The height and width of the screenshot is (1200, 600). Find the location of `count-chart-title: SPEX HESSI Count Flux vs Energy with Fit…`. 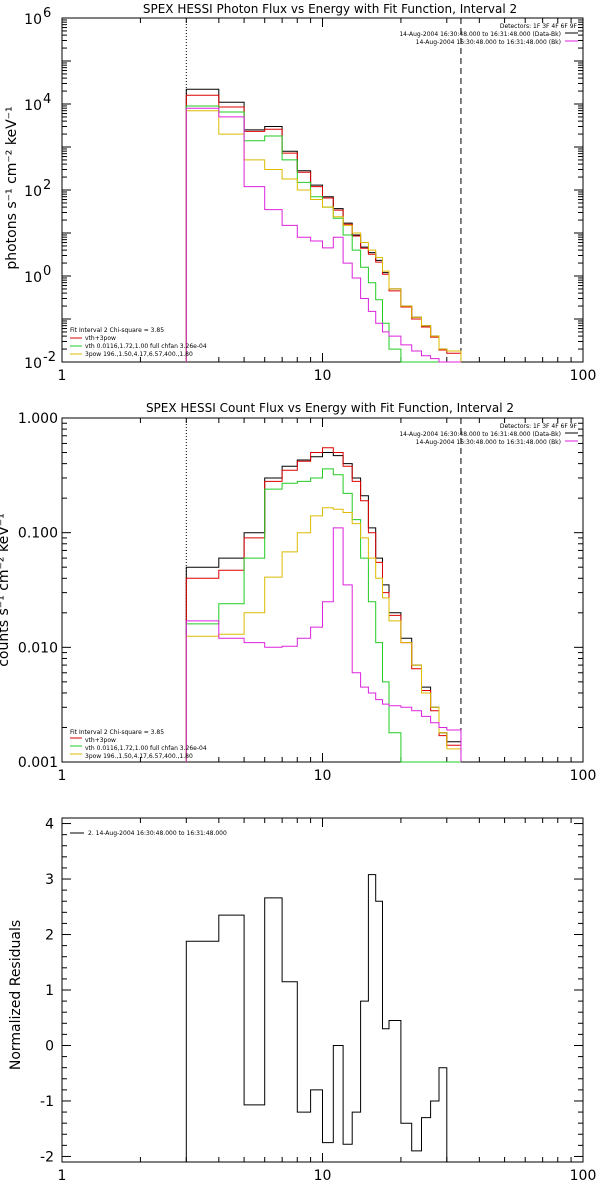

count-chart-title: SPEX HESSI Count Flux vs Energy with Fit… is located at coordinates (330, 408).